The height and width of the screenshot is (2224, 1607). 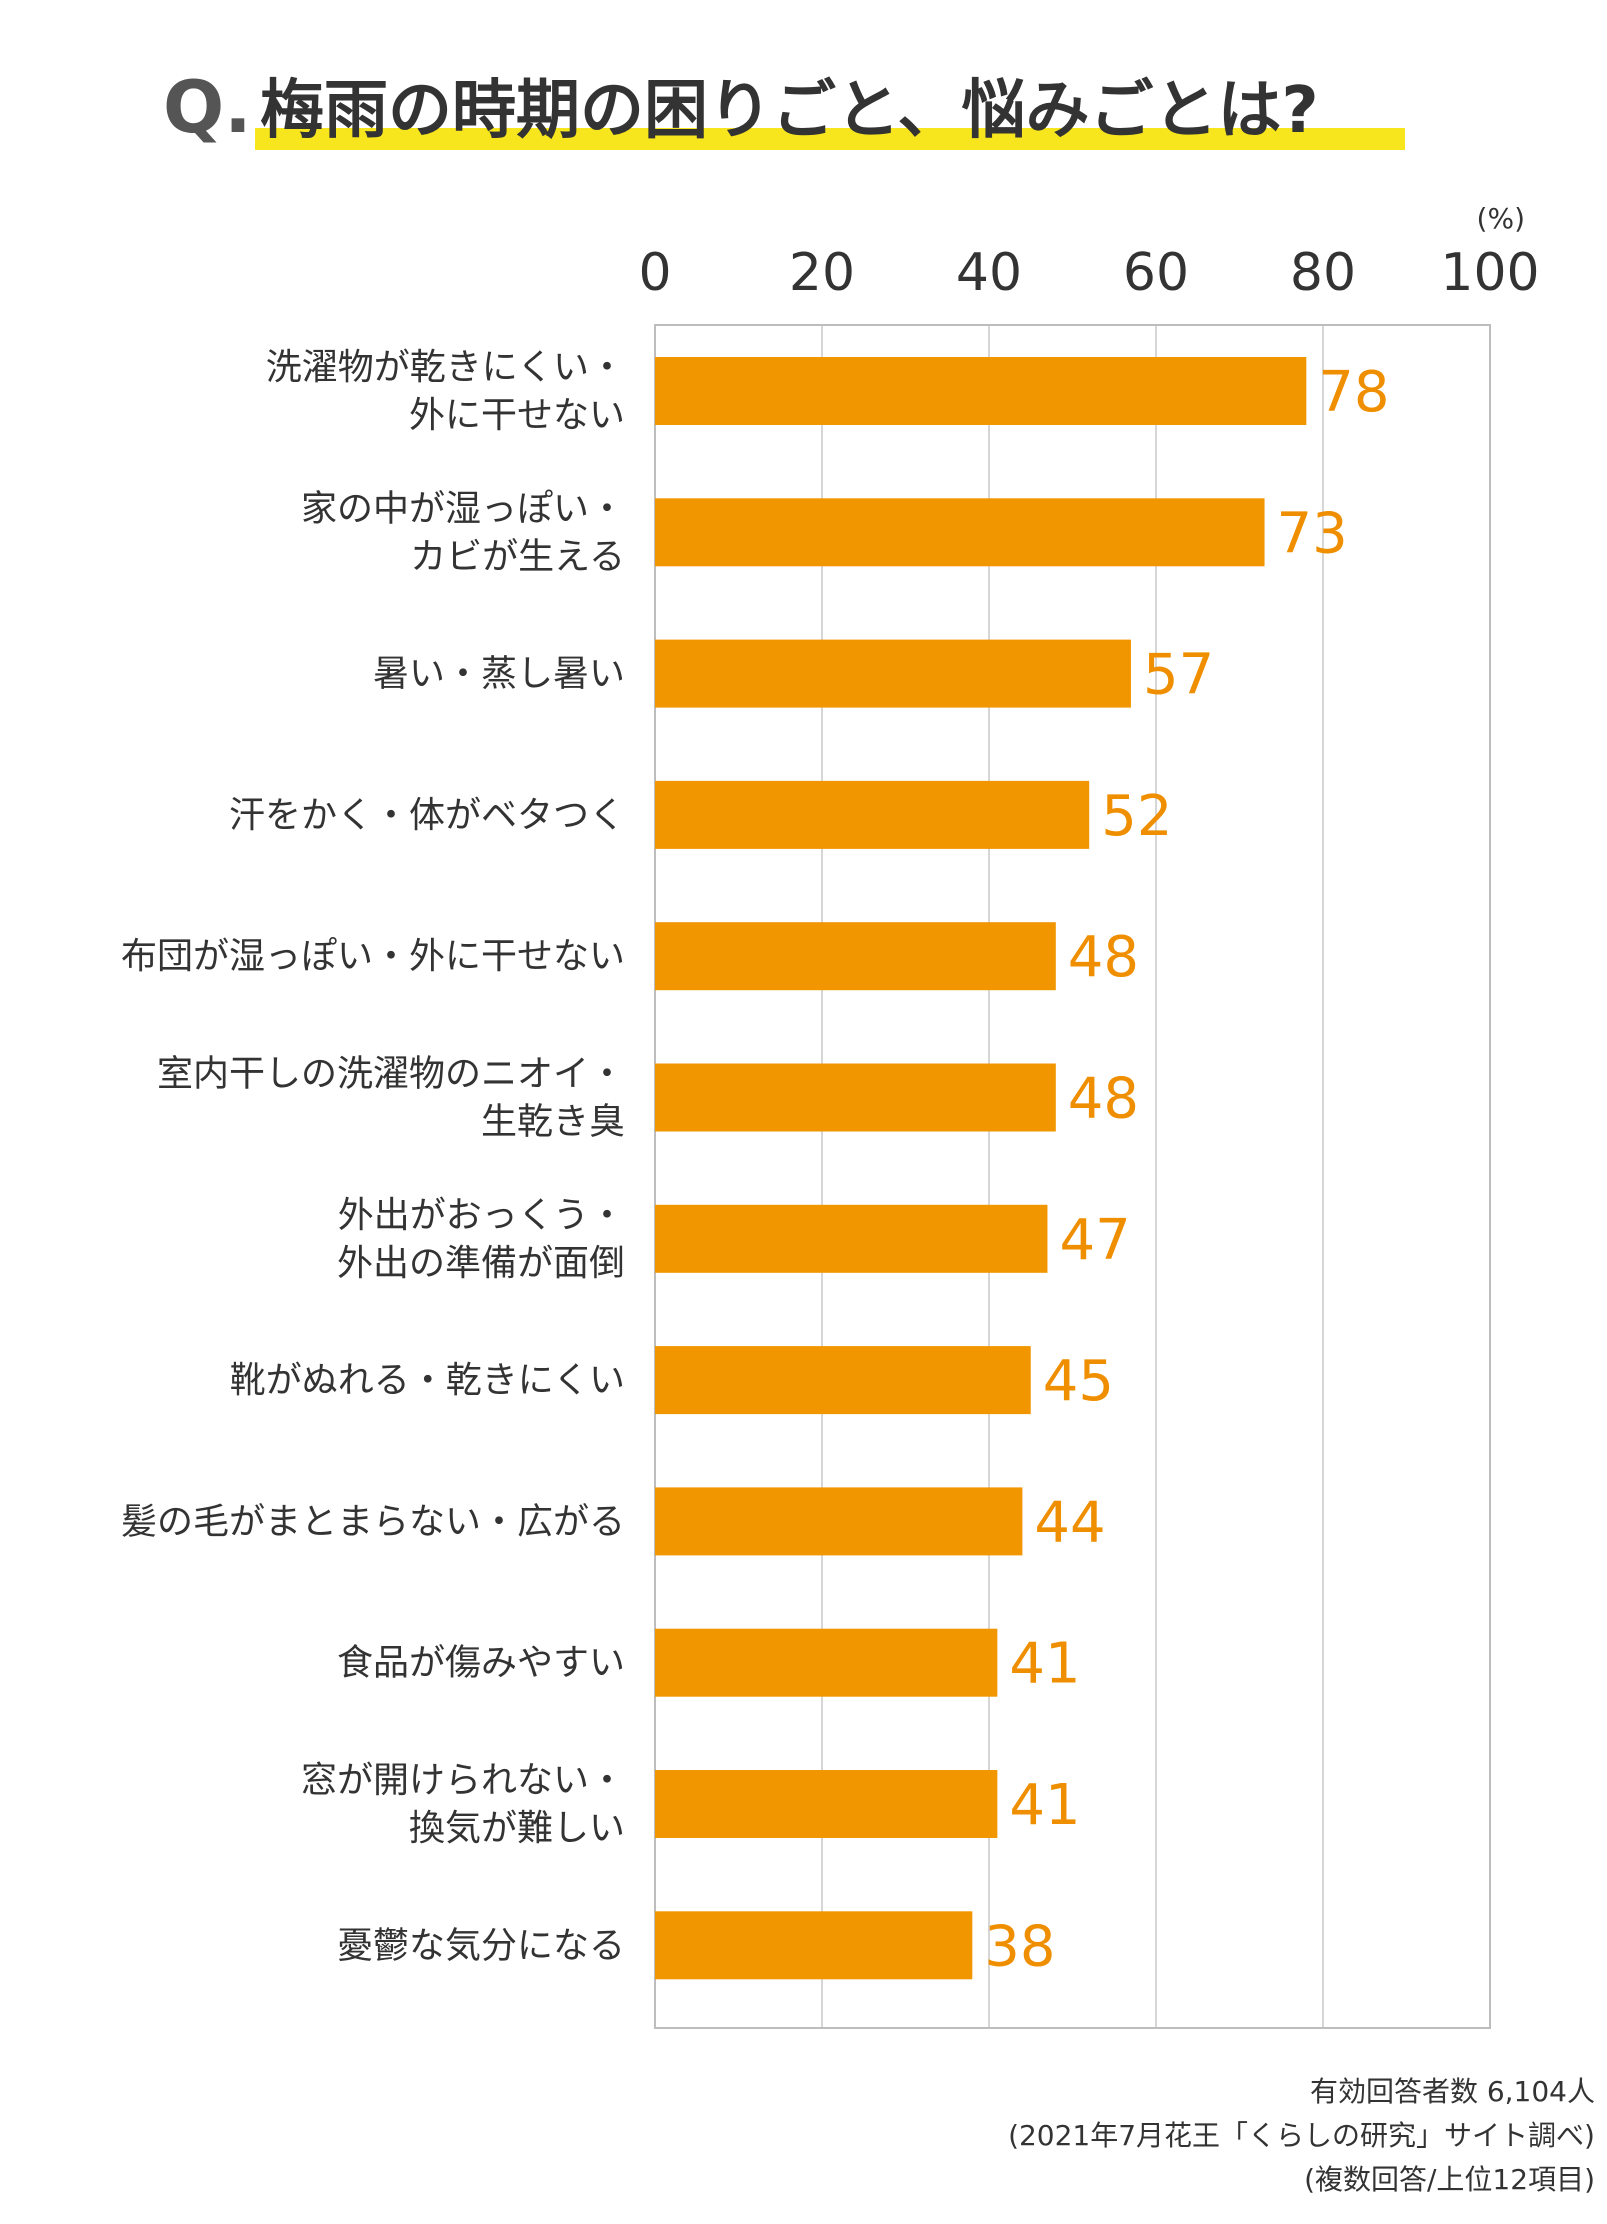 What do you see at coordinates (1044, 1805) in the screenshot?
I see `value-label-11: 41` at bounding box center [1044, 1805].